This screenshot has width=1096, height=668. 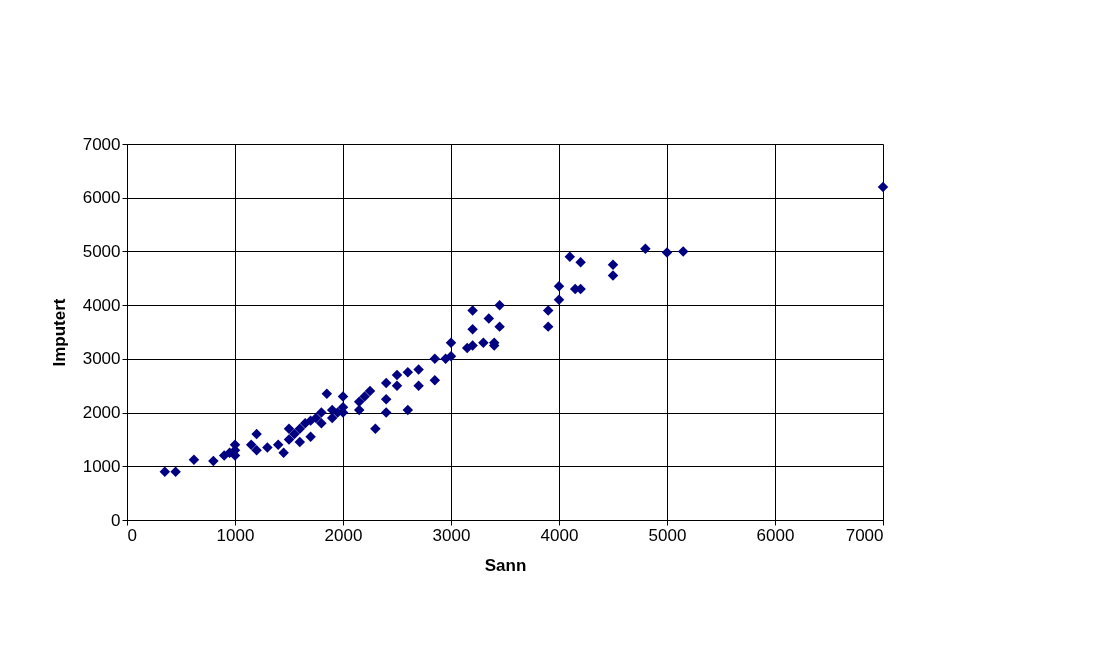 What do you see at coordinates (59, 332) in the screenshot?
I see `y-axis-title: Imputert` at bounding box center [59, 332].